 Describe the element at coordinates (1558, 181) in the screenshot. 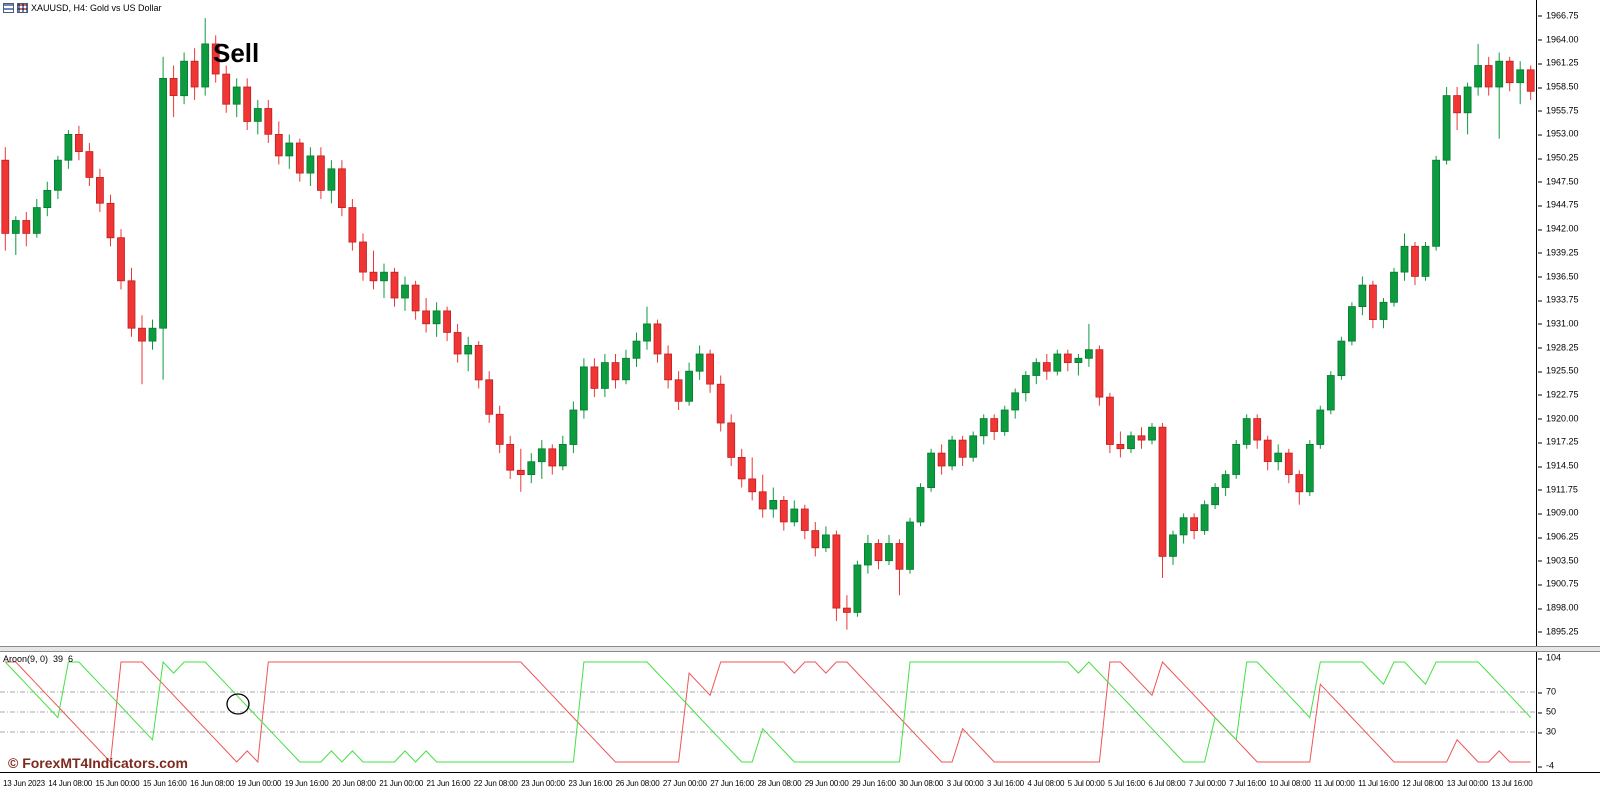

I see `price-axis-label: 1947.50` at that location.